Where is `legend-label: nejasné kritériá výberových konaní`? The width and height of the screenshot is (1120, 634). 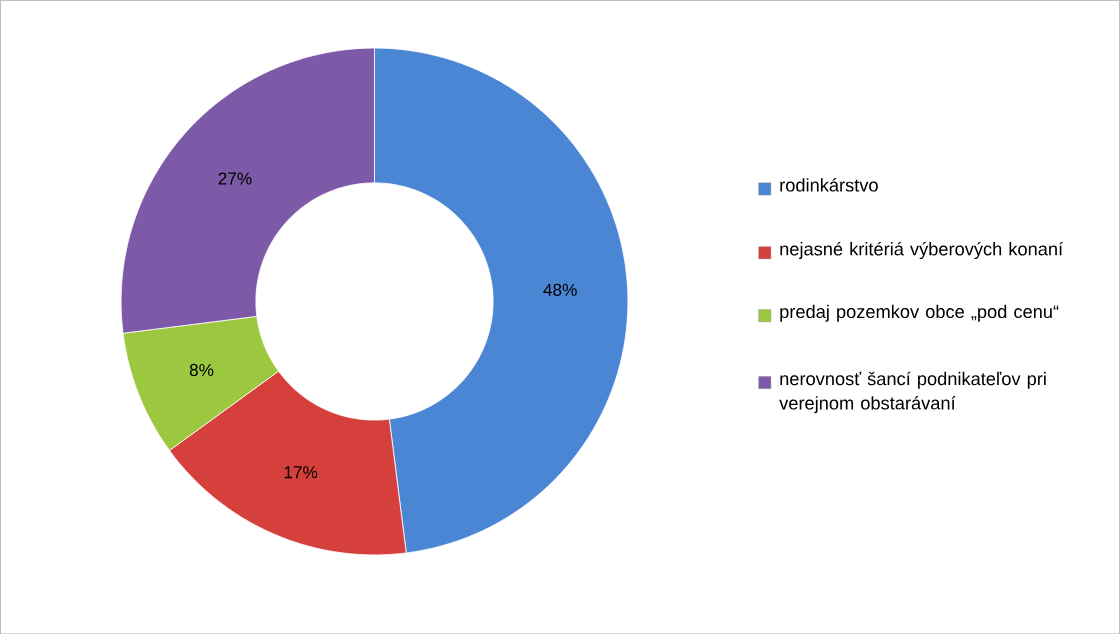 legend-label: nejasné kritériá výberových konaní is located at coordinates (922, 250).